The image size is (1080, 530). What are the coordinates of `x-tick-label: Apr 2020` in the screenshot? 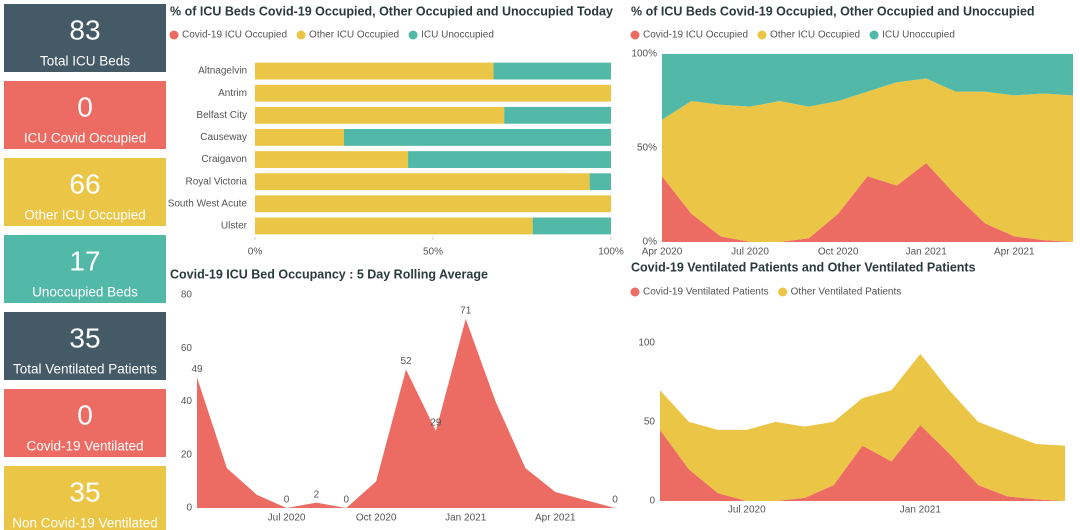 It's located at (662, 252).